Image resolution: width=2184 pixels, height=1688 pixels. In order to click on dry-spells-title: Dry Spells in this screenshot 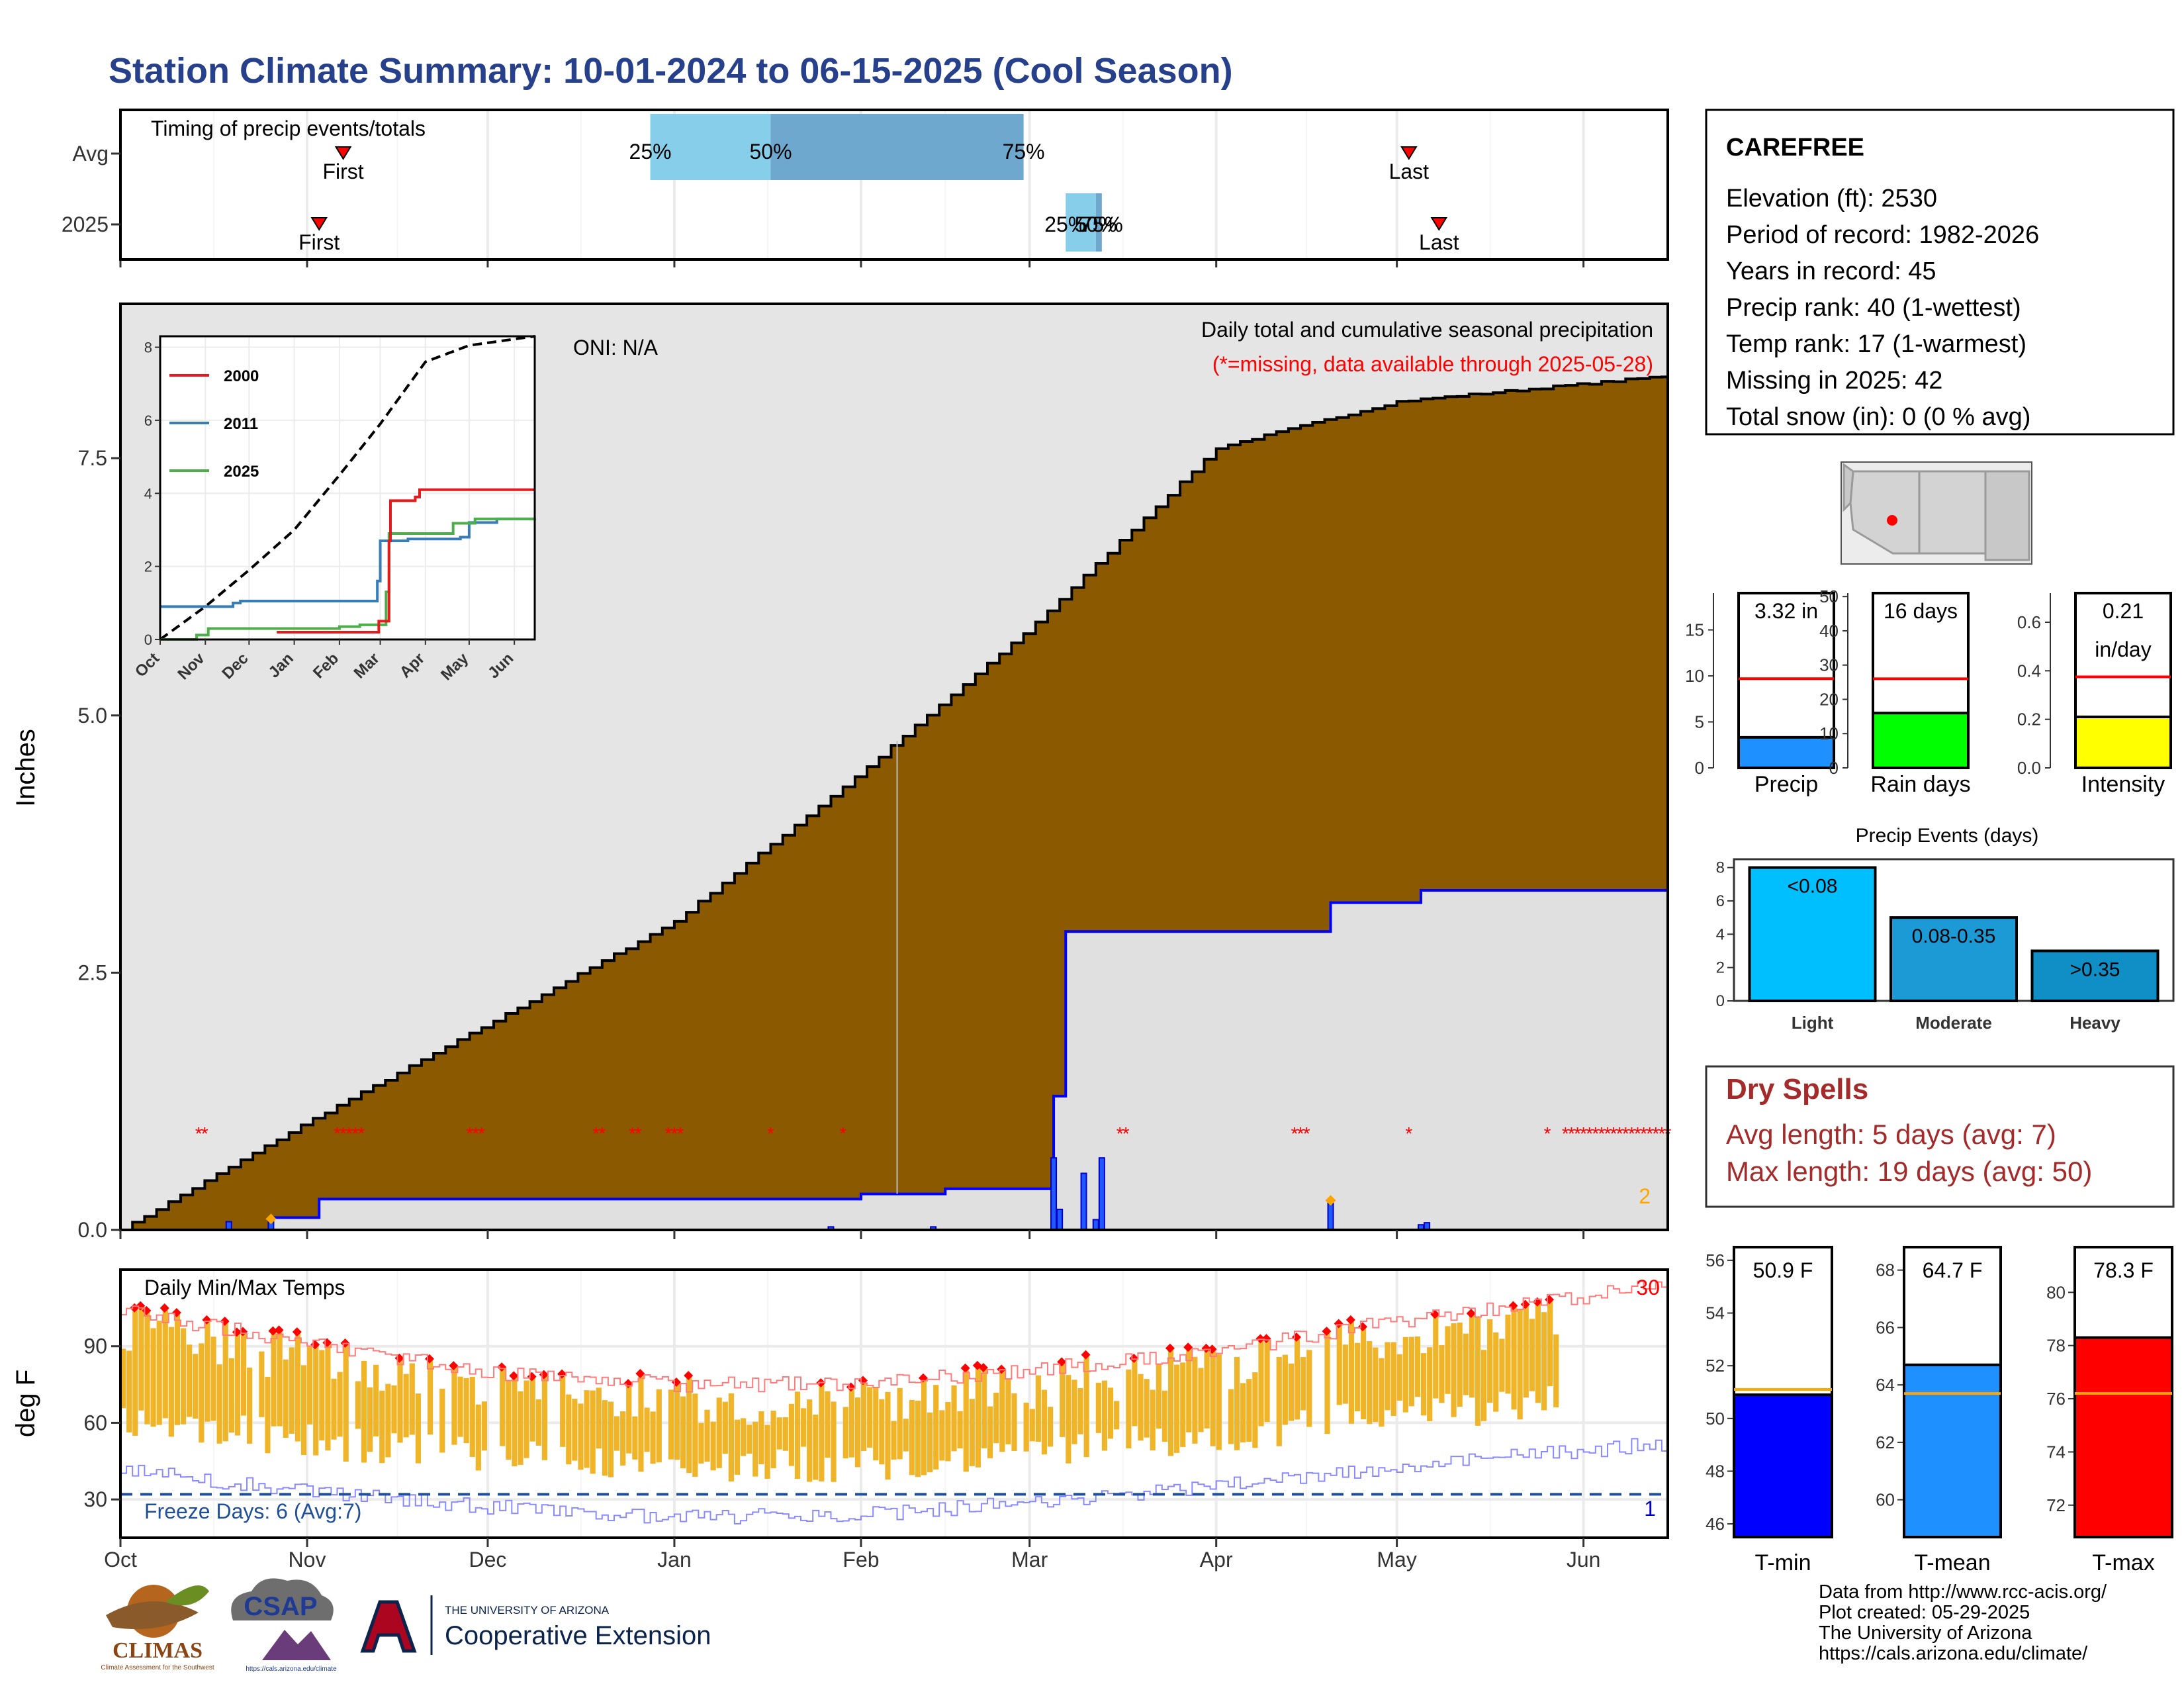, I will do `click(1797, 1089)`.